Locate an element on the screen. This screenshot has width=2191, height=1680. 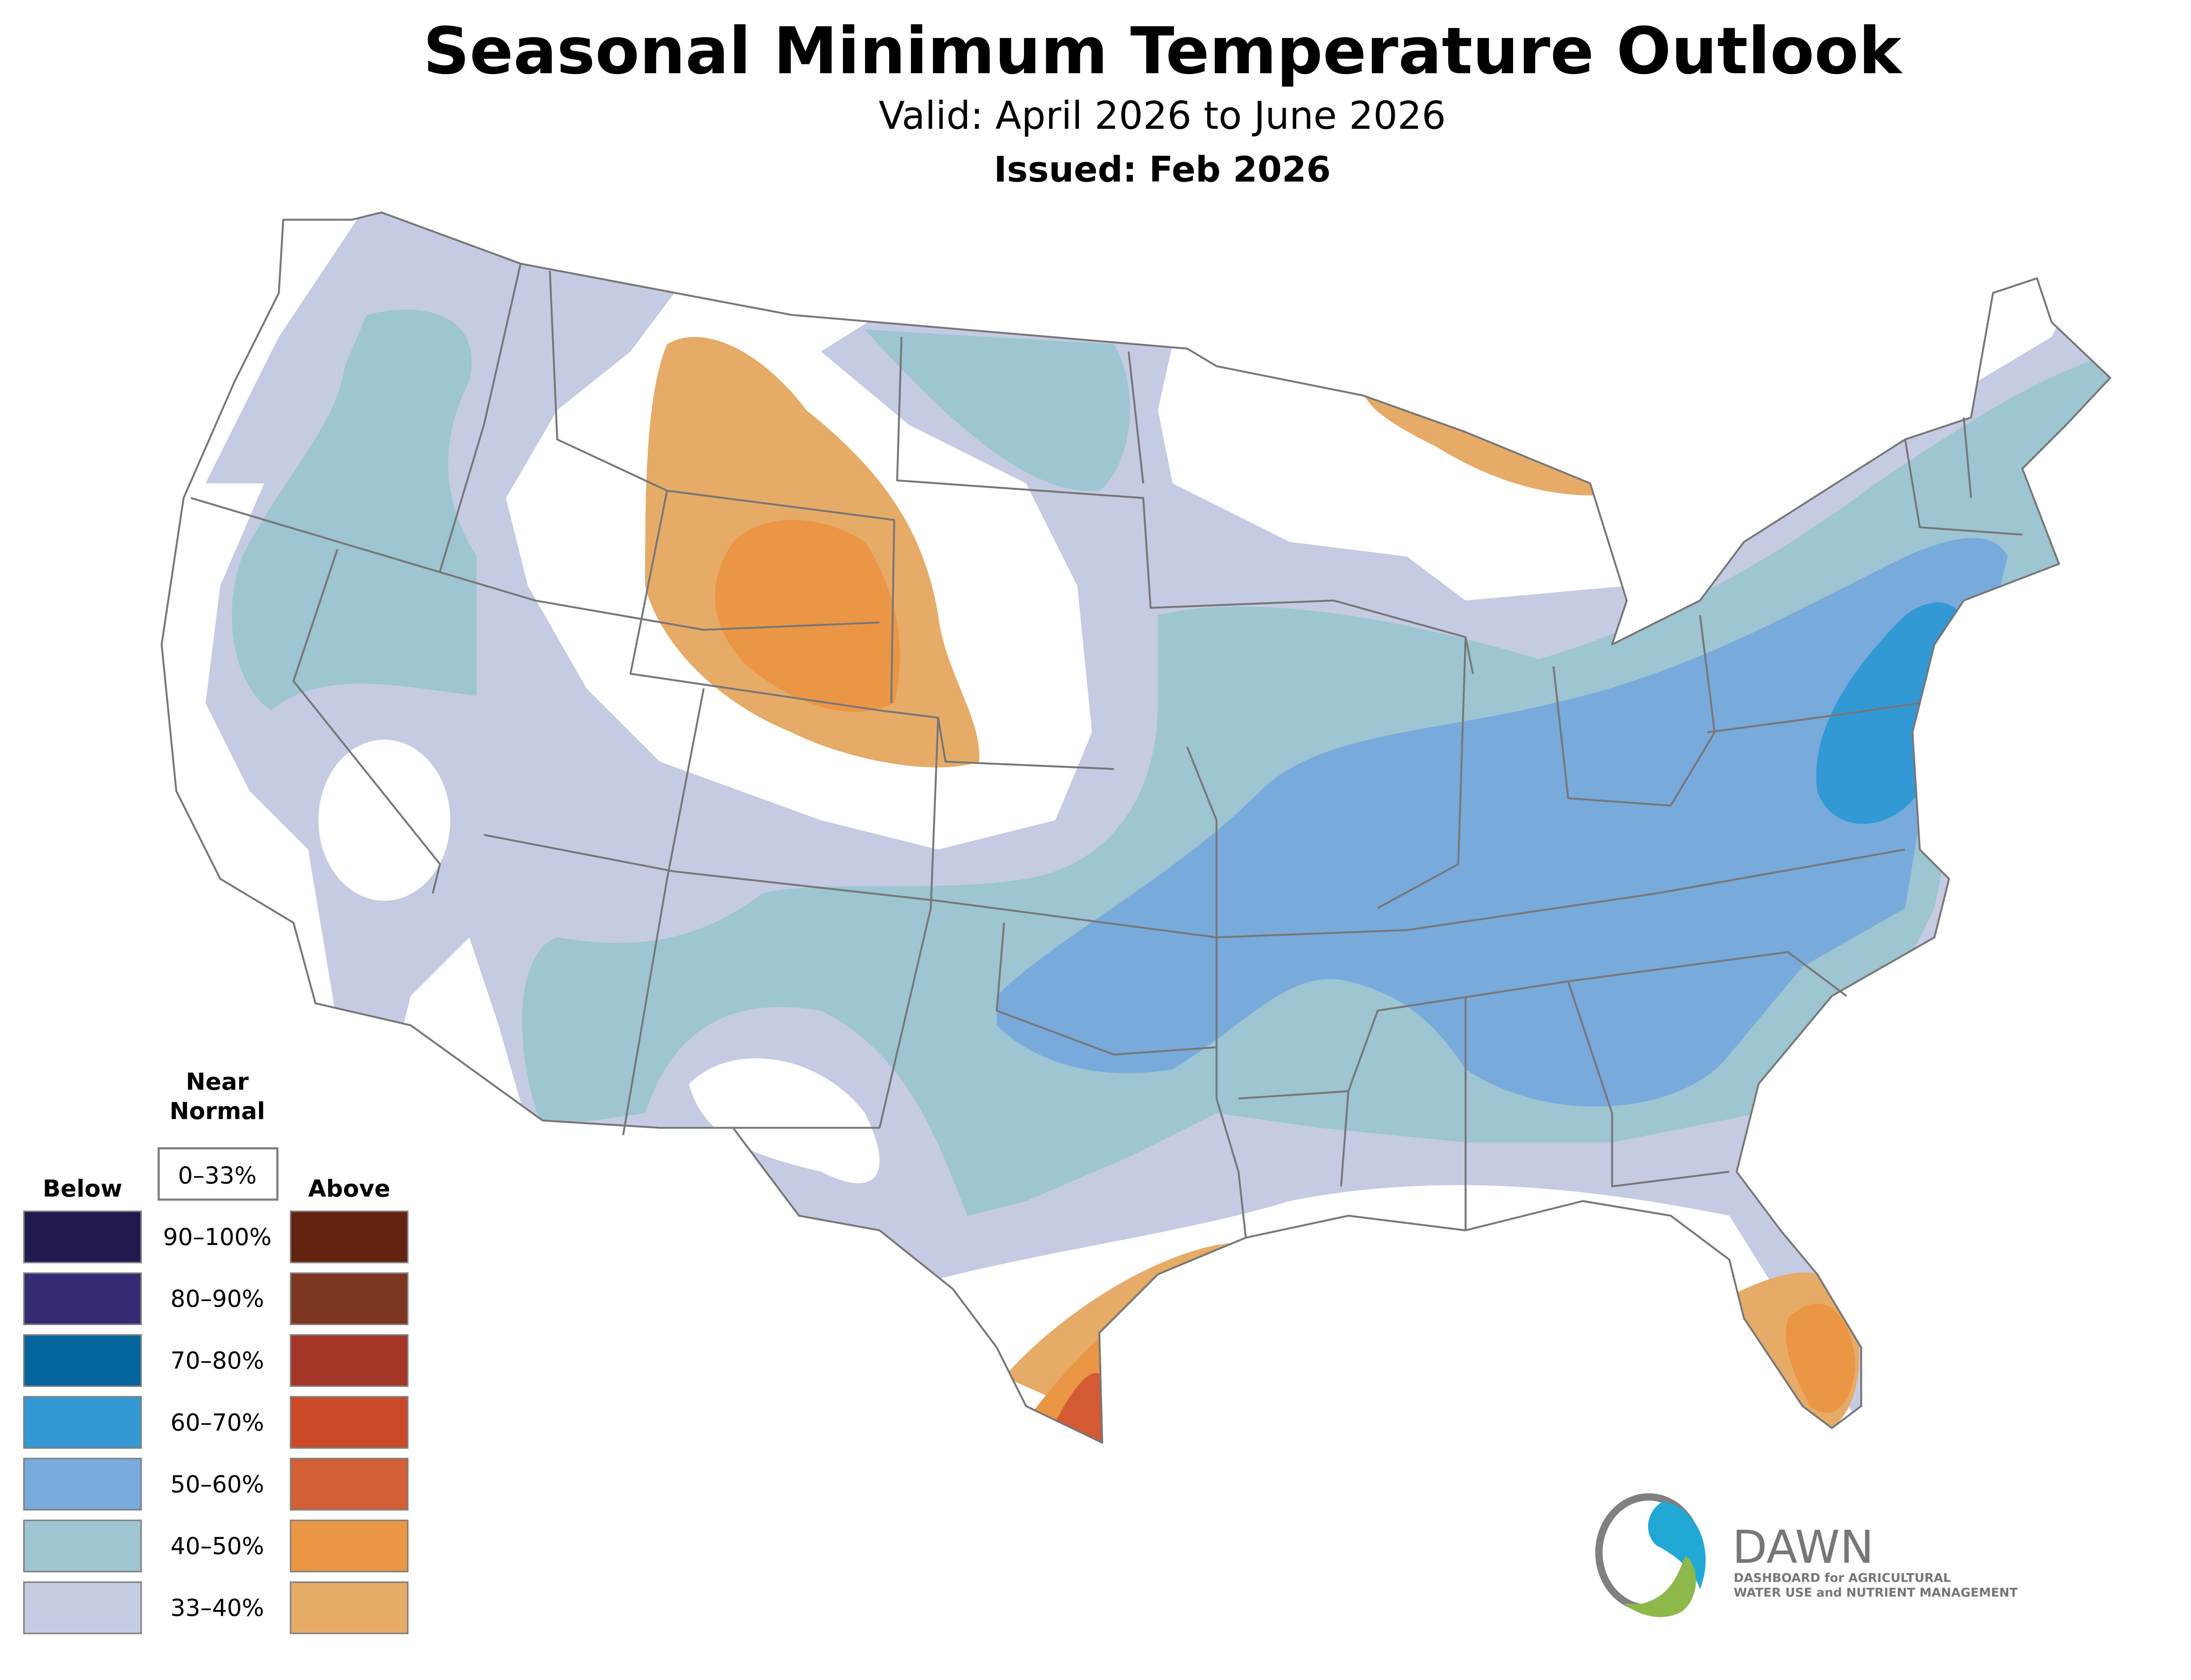
legend-above-header: Above is located at coordinates (349, 1189).